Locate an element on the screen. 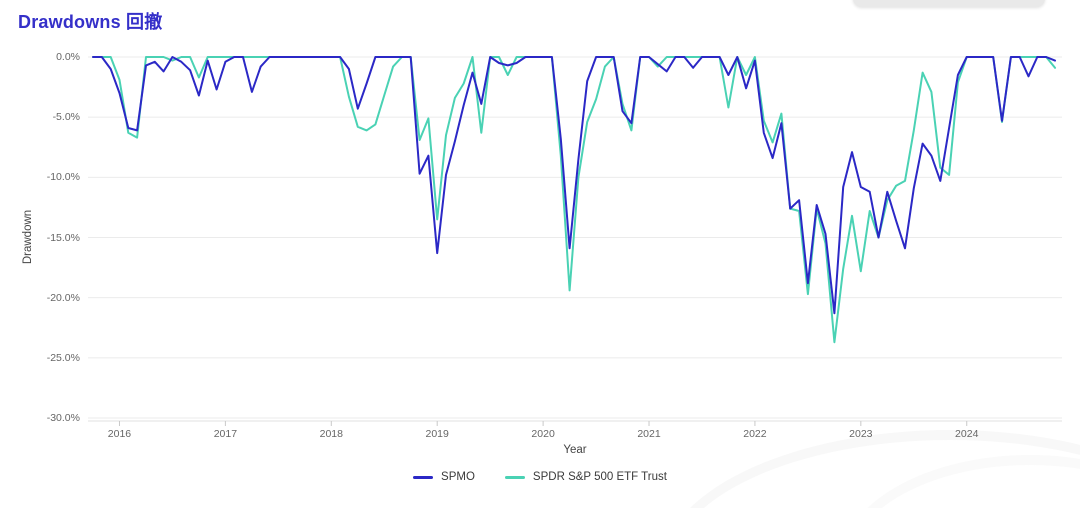  x-tick-label: 2022 is located at coordinates (755, 434).